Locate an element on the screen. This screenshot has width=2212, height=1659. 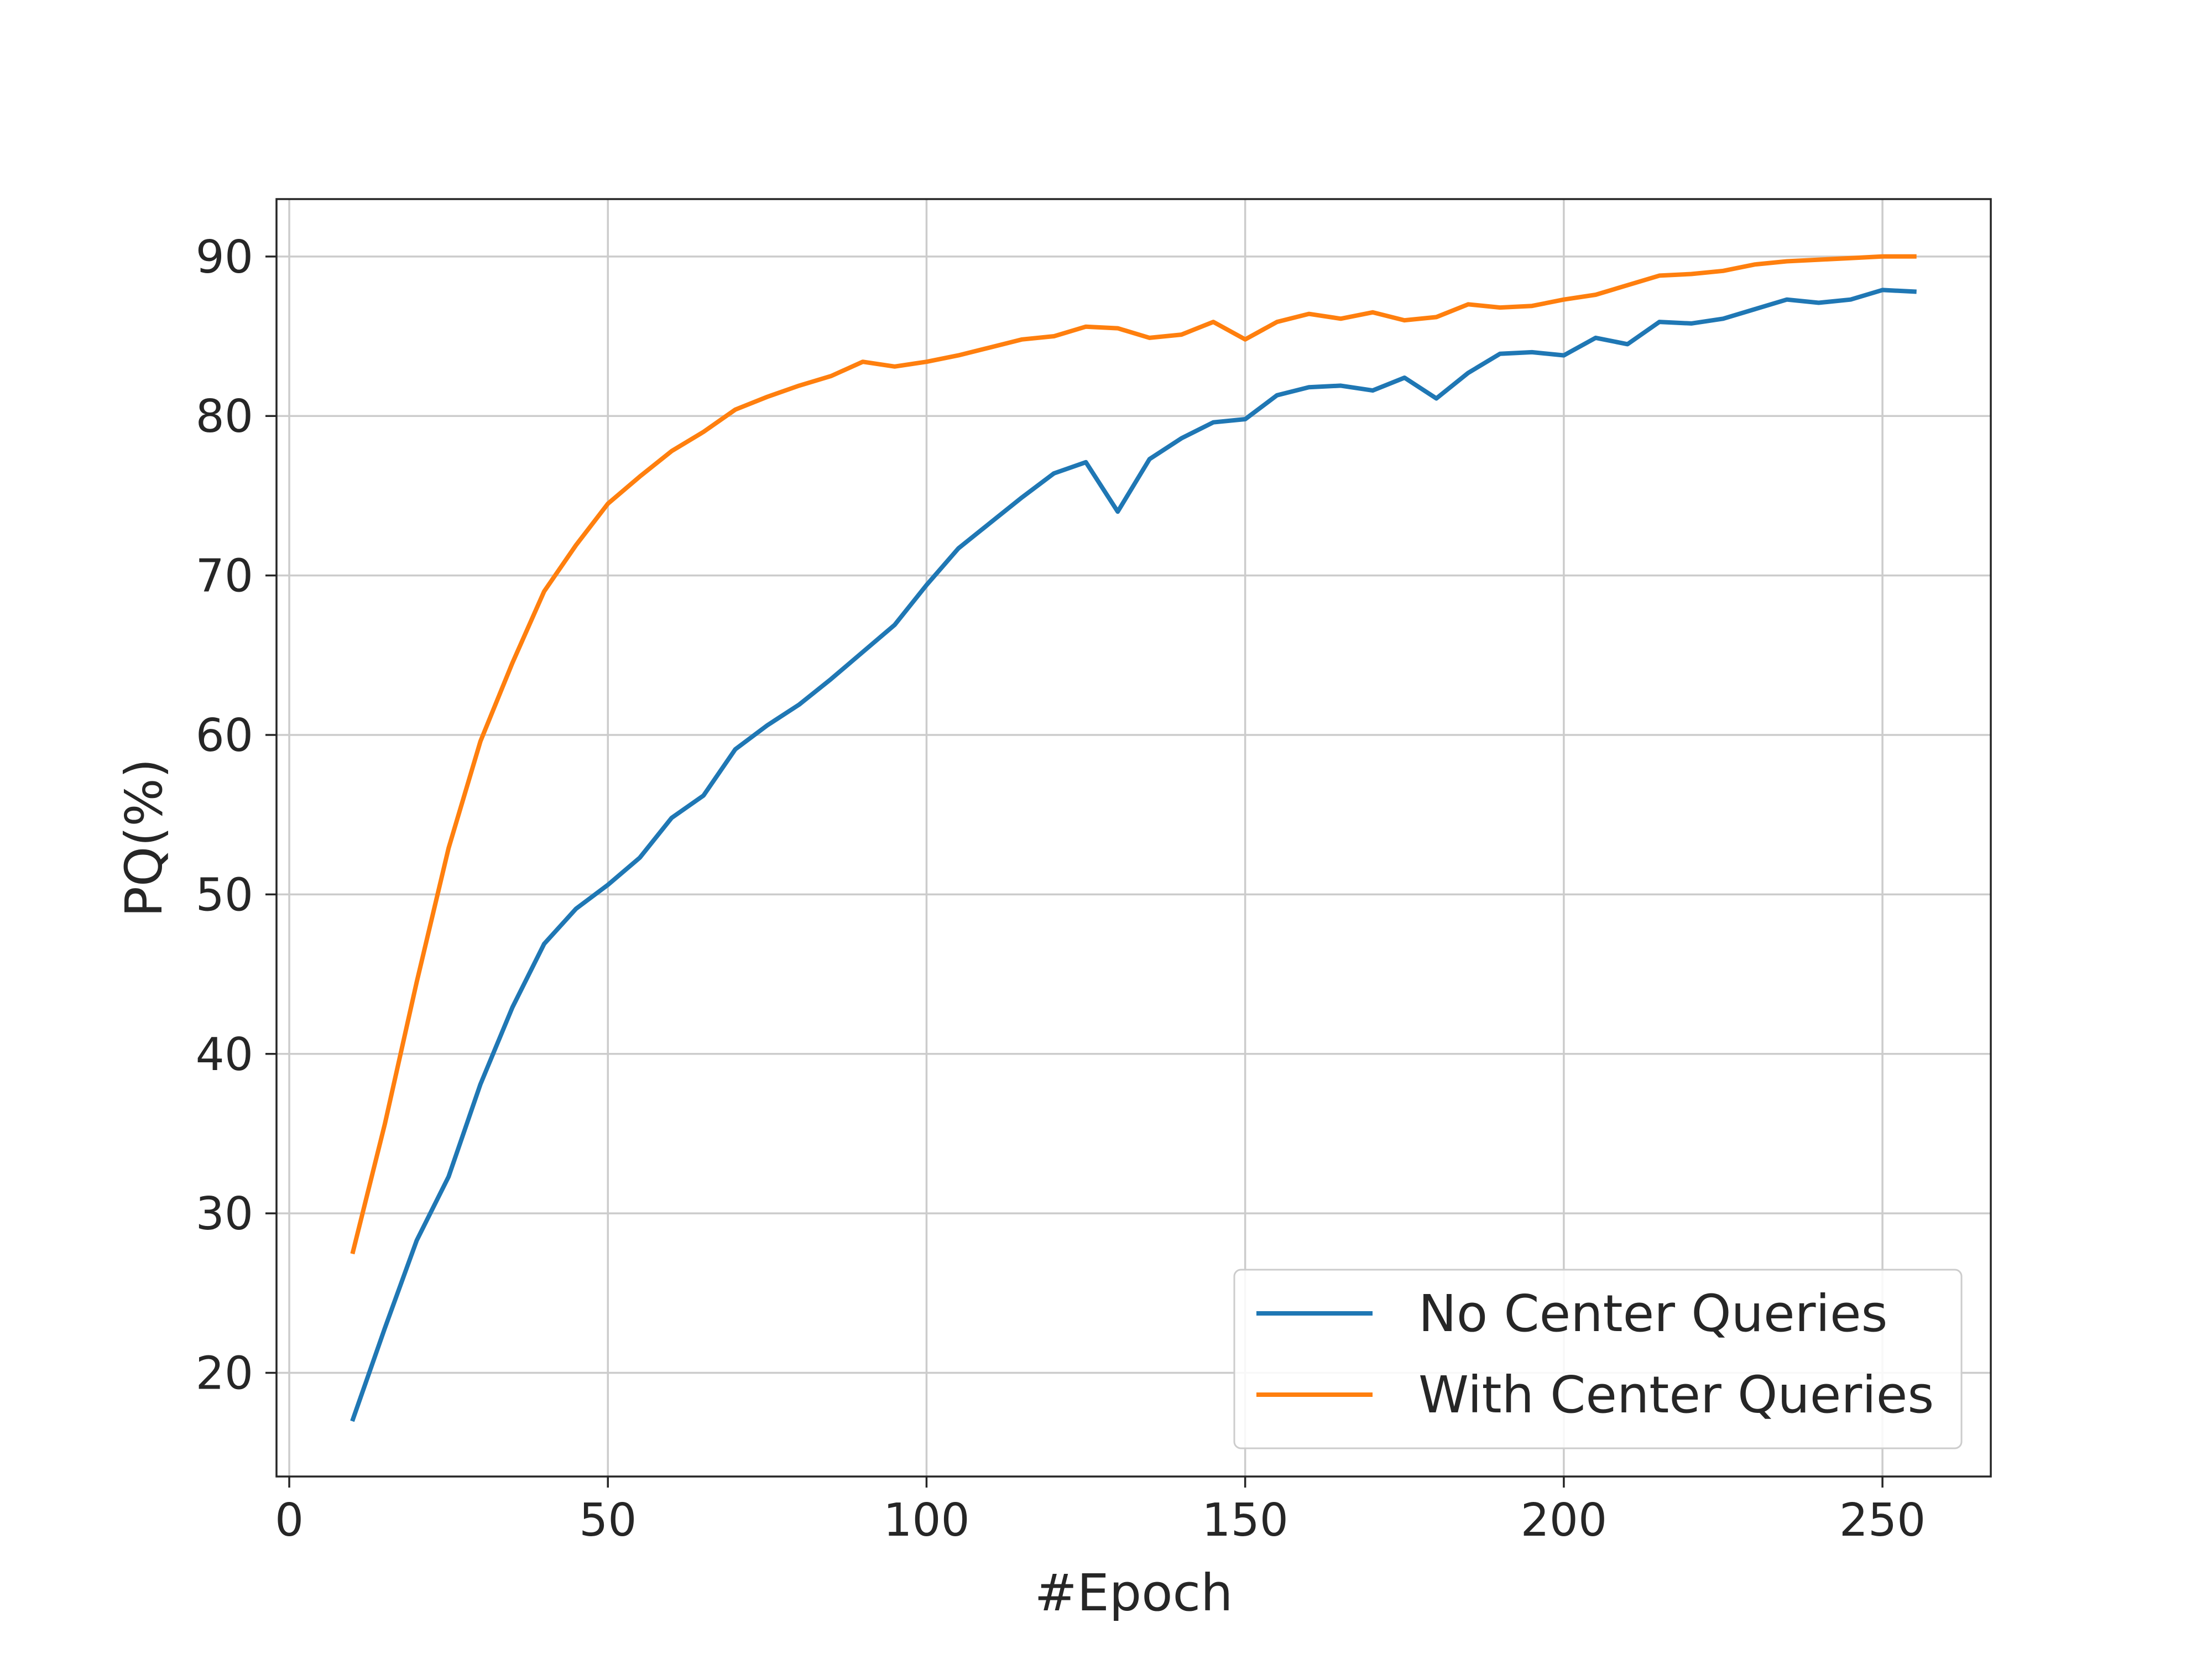
legend-box is located at coordinates (1598, 1359).